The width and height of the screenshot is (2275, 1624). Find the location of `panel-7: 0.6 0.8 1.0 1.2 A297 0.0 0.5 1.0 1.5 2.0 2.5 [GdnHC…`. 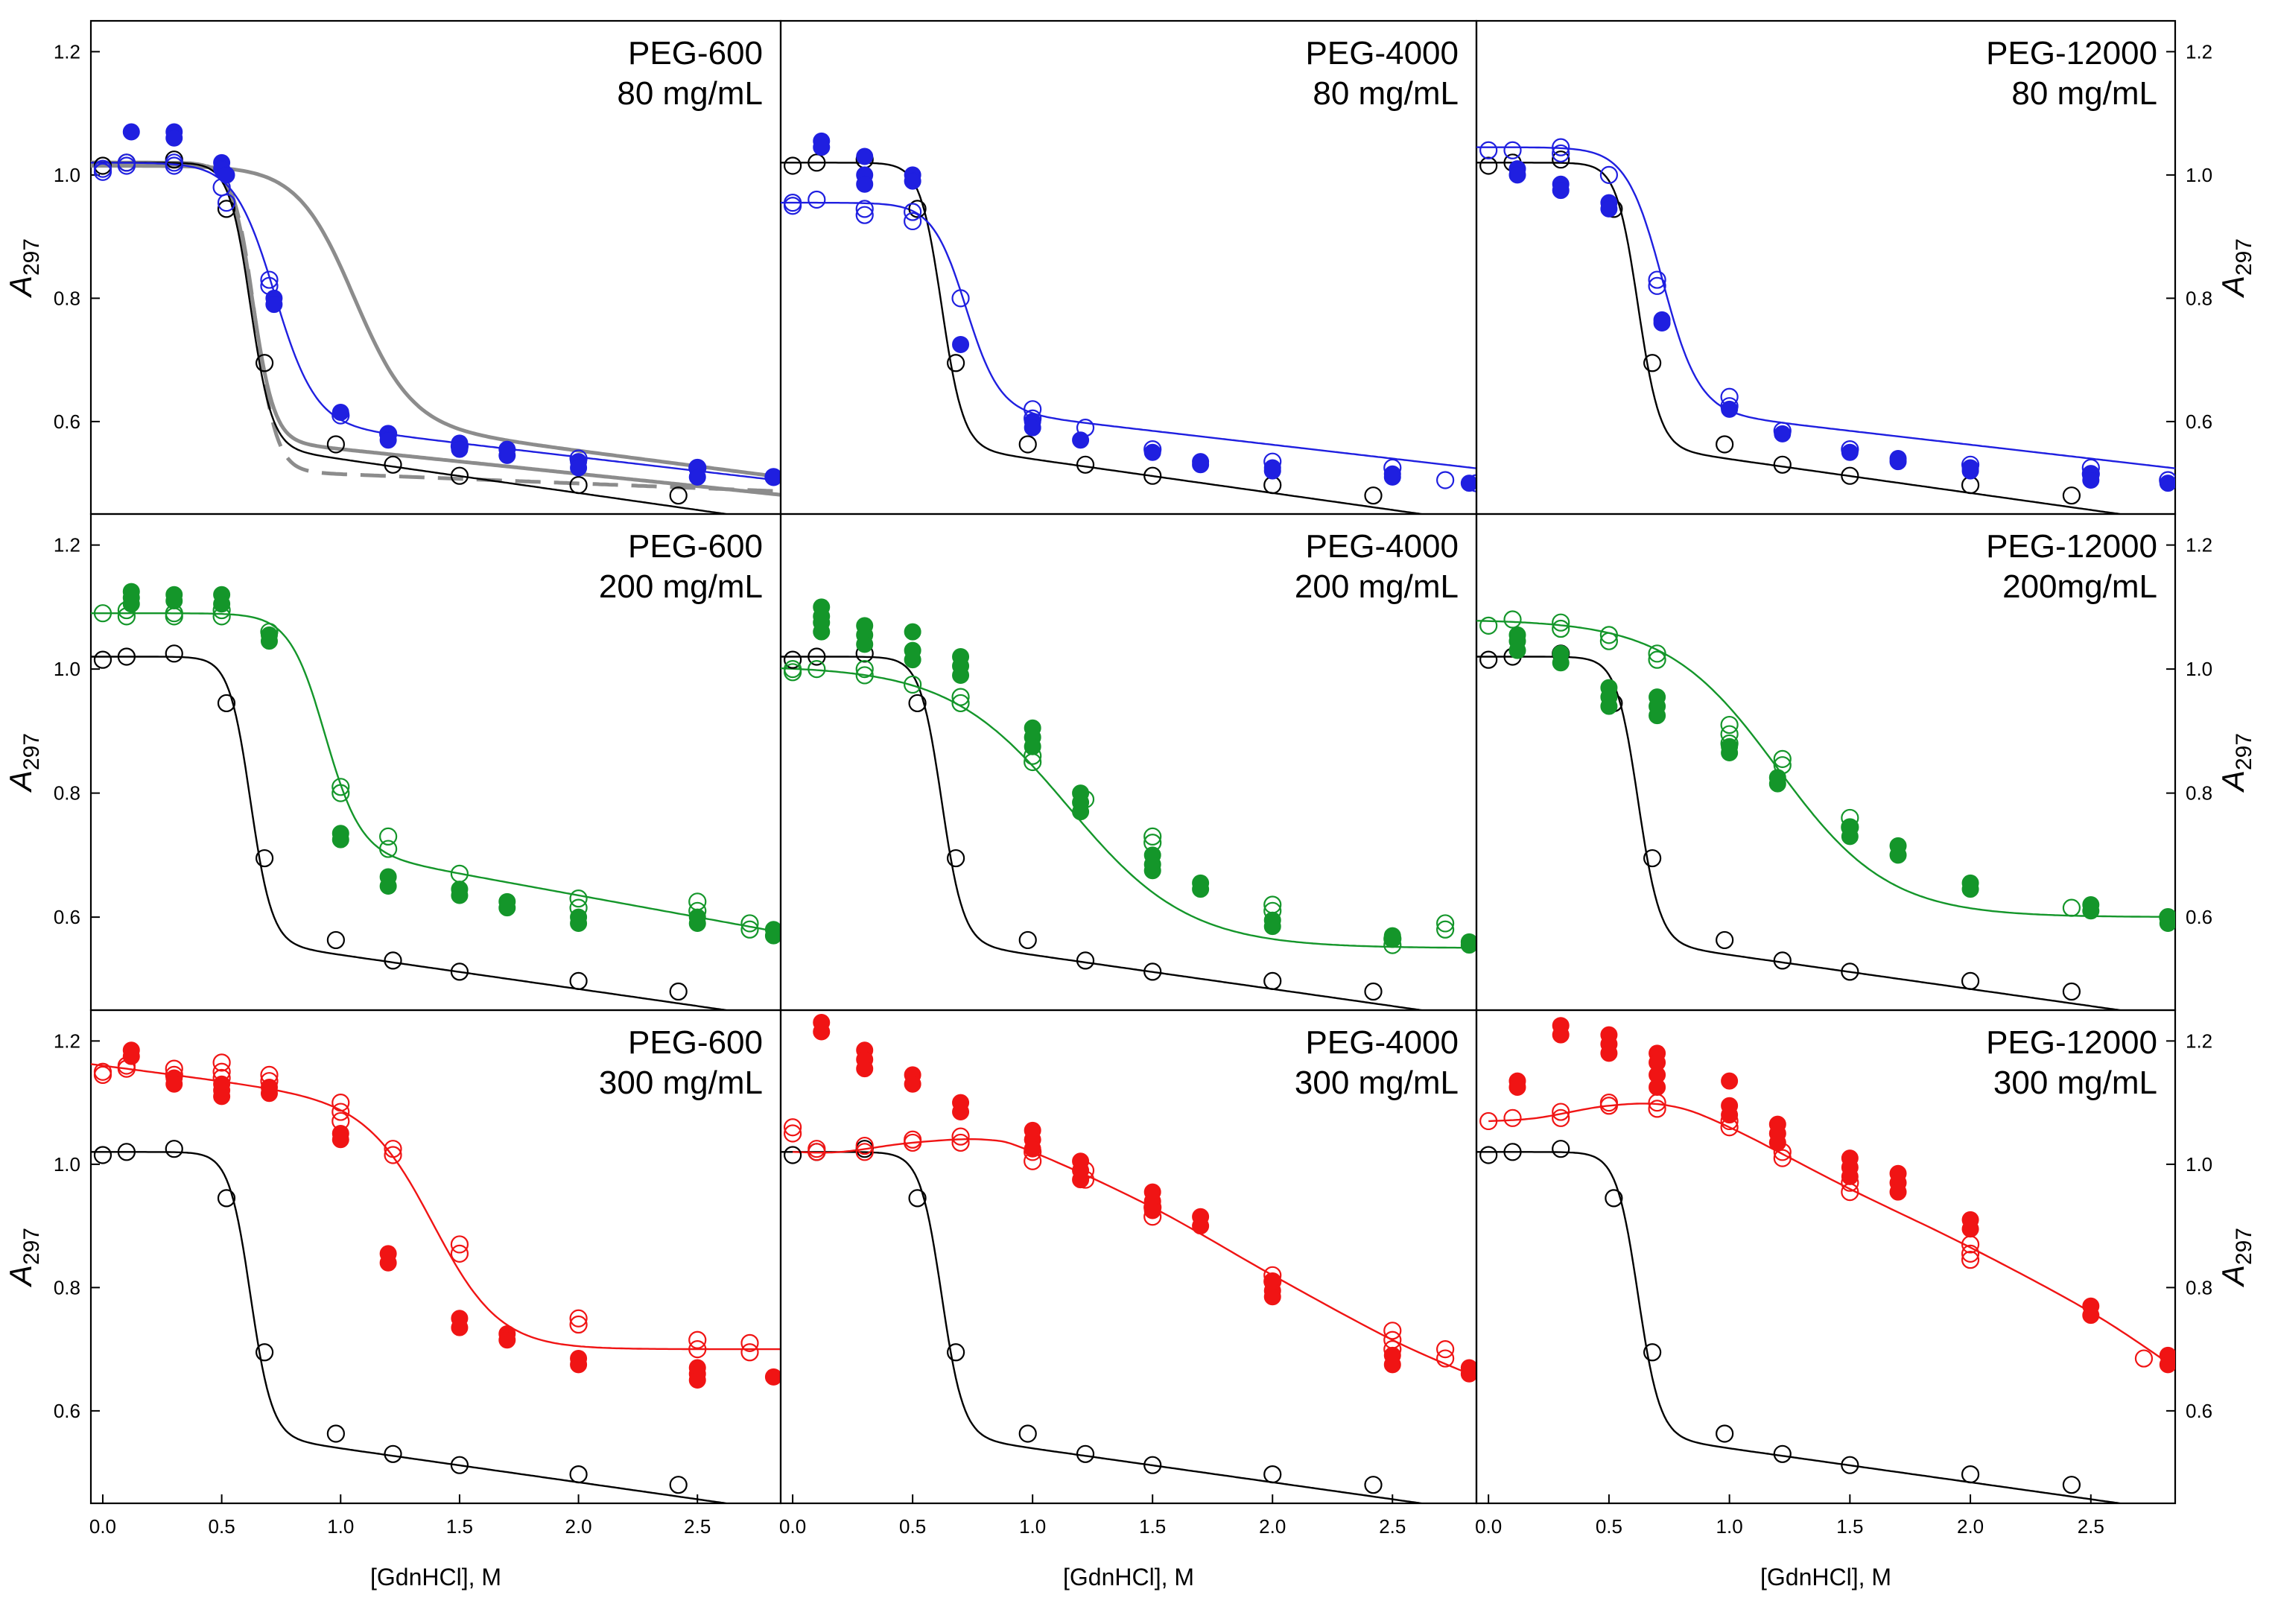

panel-7: 0.6 0.8 1.0 1.2 A297 0.0 0.5 1.0 1.5 2.0 2.5 [GdnHC… is located at coordinates (392, 1300).